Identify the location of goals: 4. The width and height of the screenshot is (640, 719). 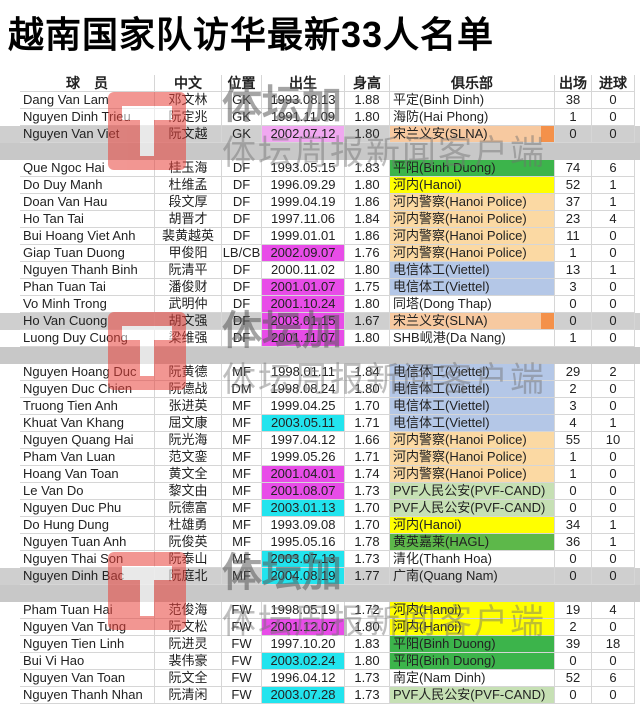
(613, 610).